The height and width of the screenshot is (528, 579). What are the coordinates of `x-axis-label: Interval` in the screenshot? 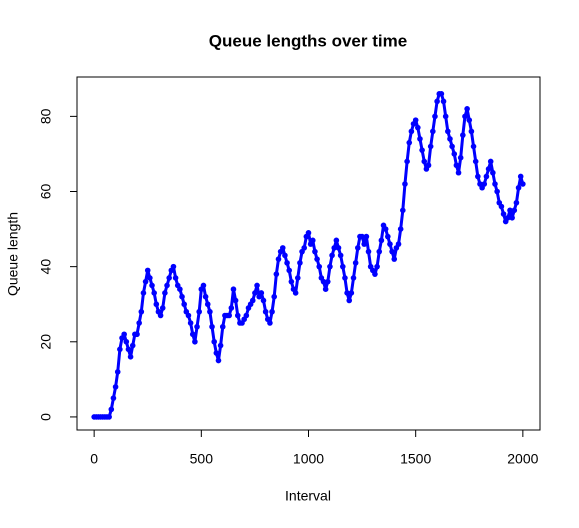 It's located at (308, 496).